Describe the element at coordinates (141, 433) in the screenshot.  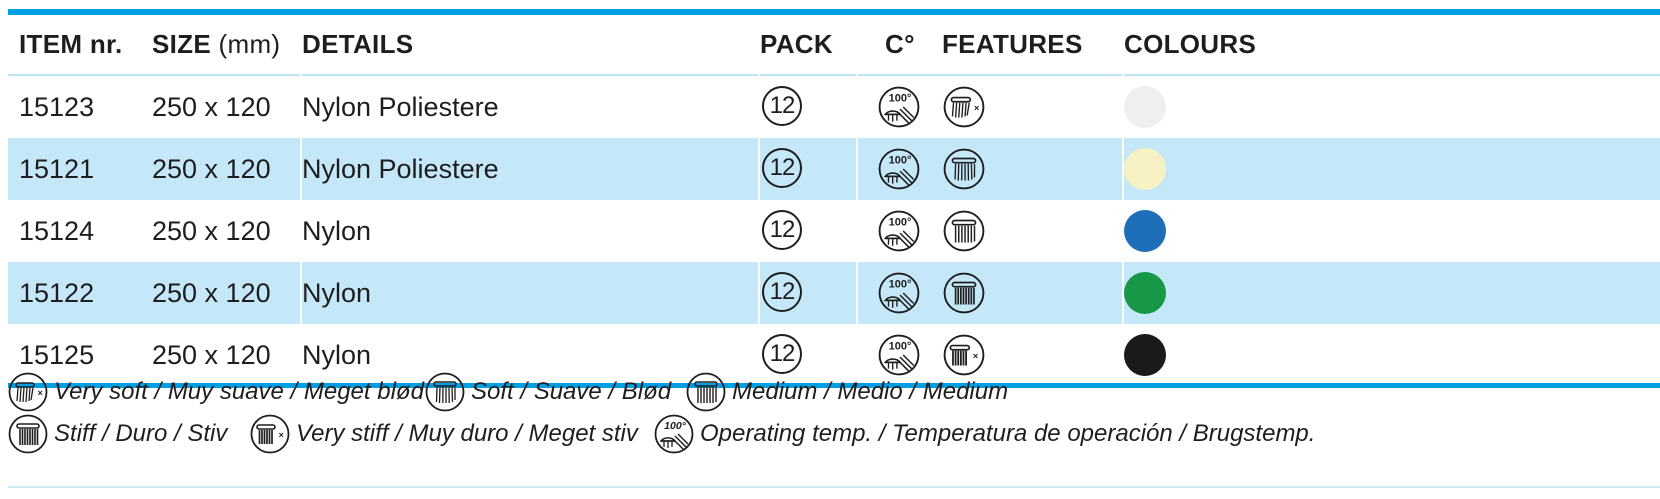
I see `legend-stiff-label: Stiff / Duro / Stiv` at that location.